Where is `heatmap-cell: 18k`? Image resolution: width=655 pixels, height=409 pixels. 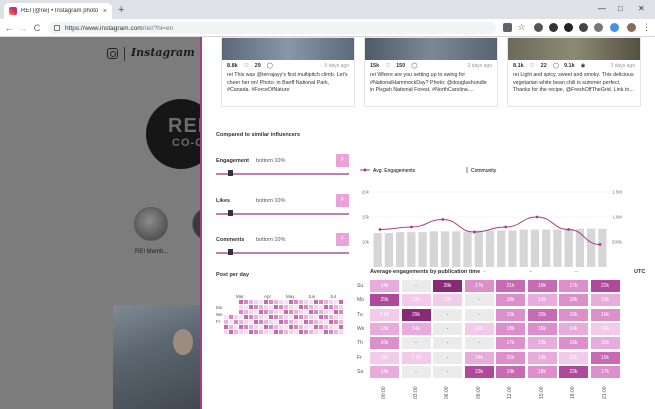 heatmap-cell: 18k is located at coordinates (542, 371).